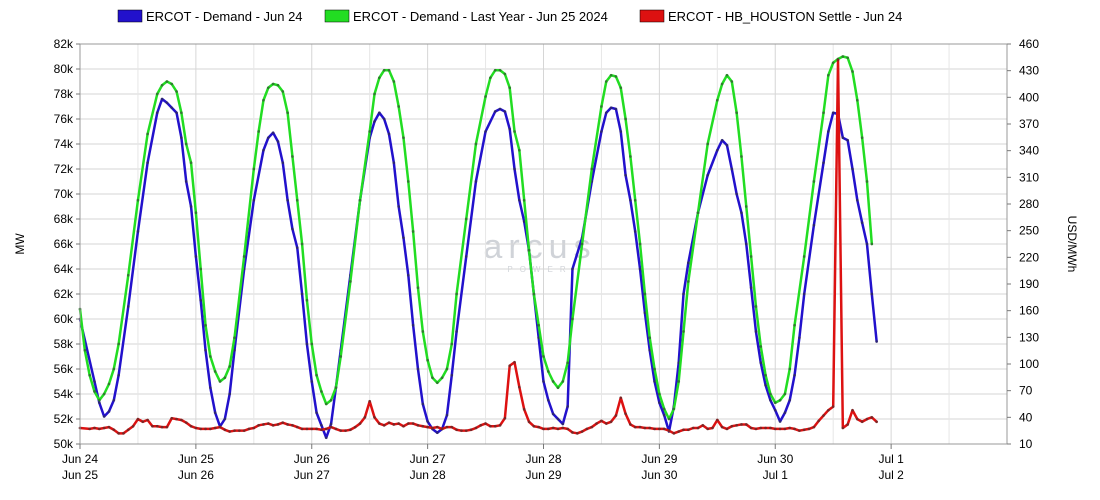  Describe the element at coordinates (64, 394) in the screenshot. I see `y-left-tick-label-2: 54k` at that location.